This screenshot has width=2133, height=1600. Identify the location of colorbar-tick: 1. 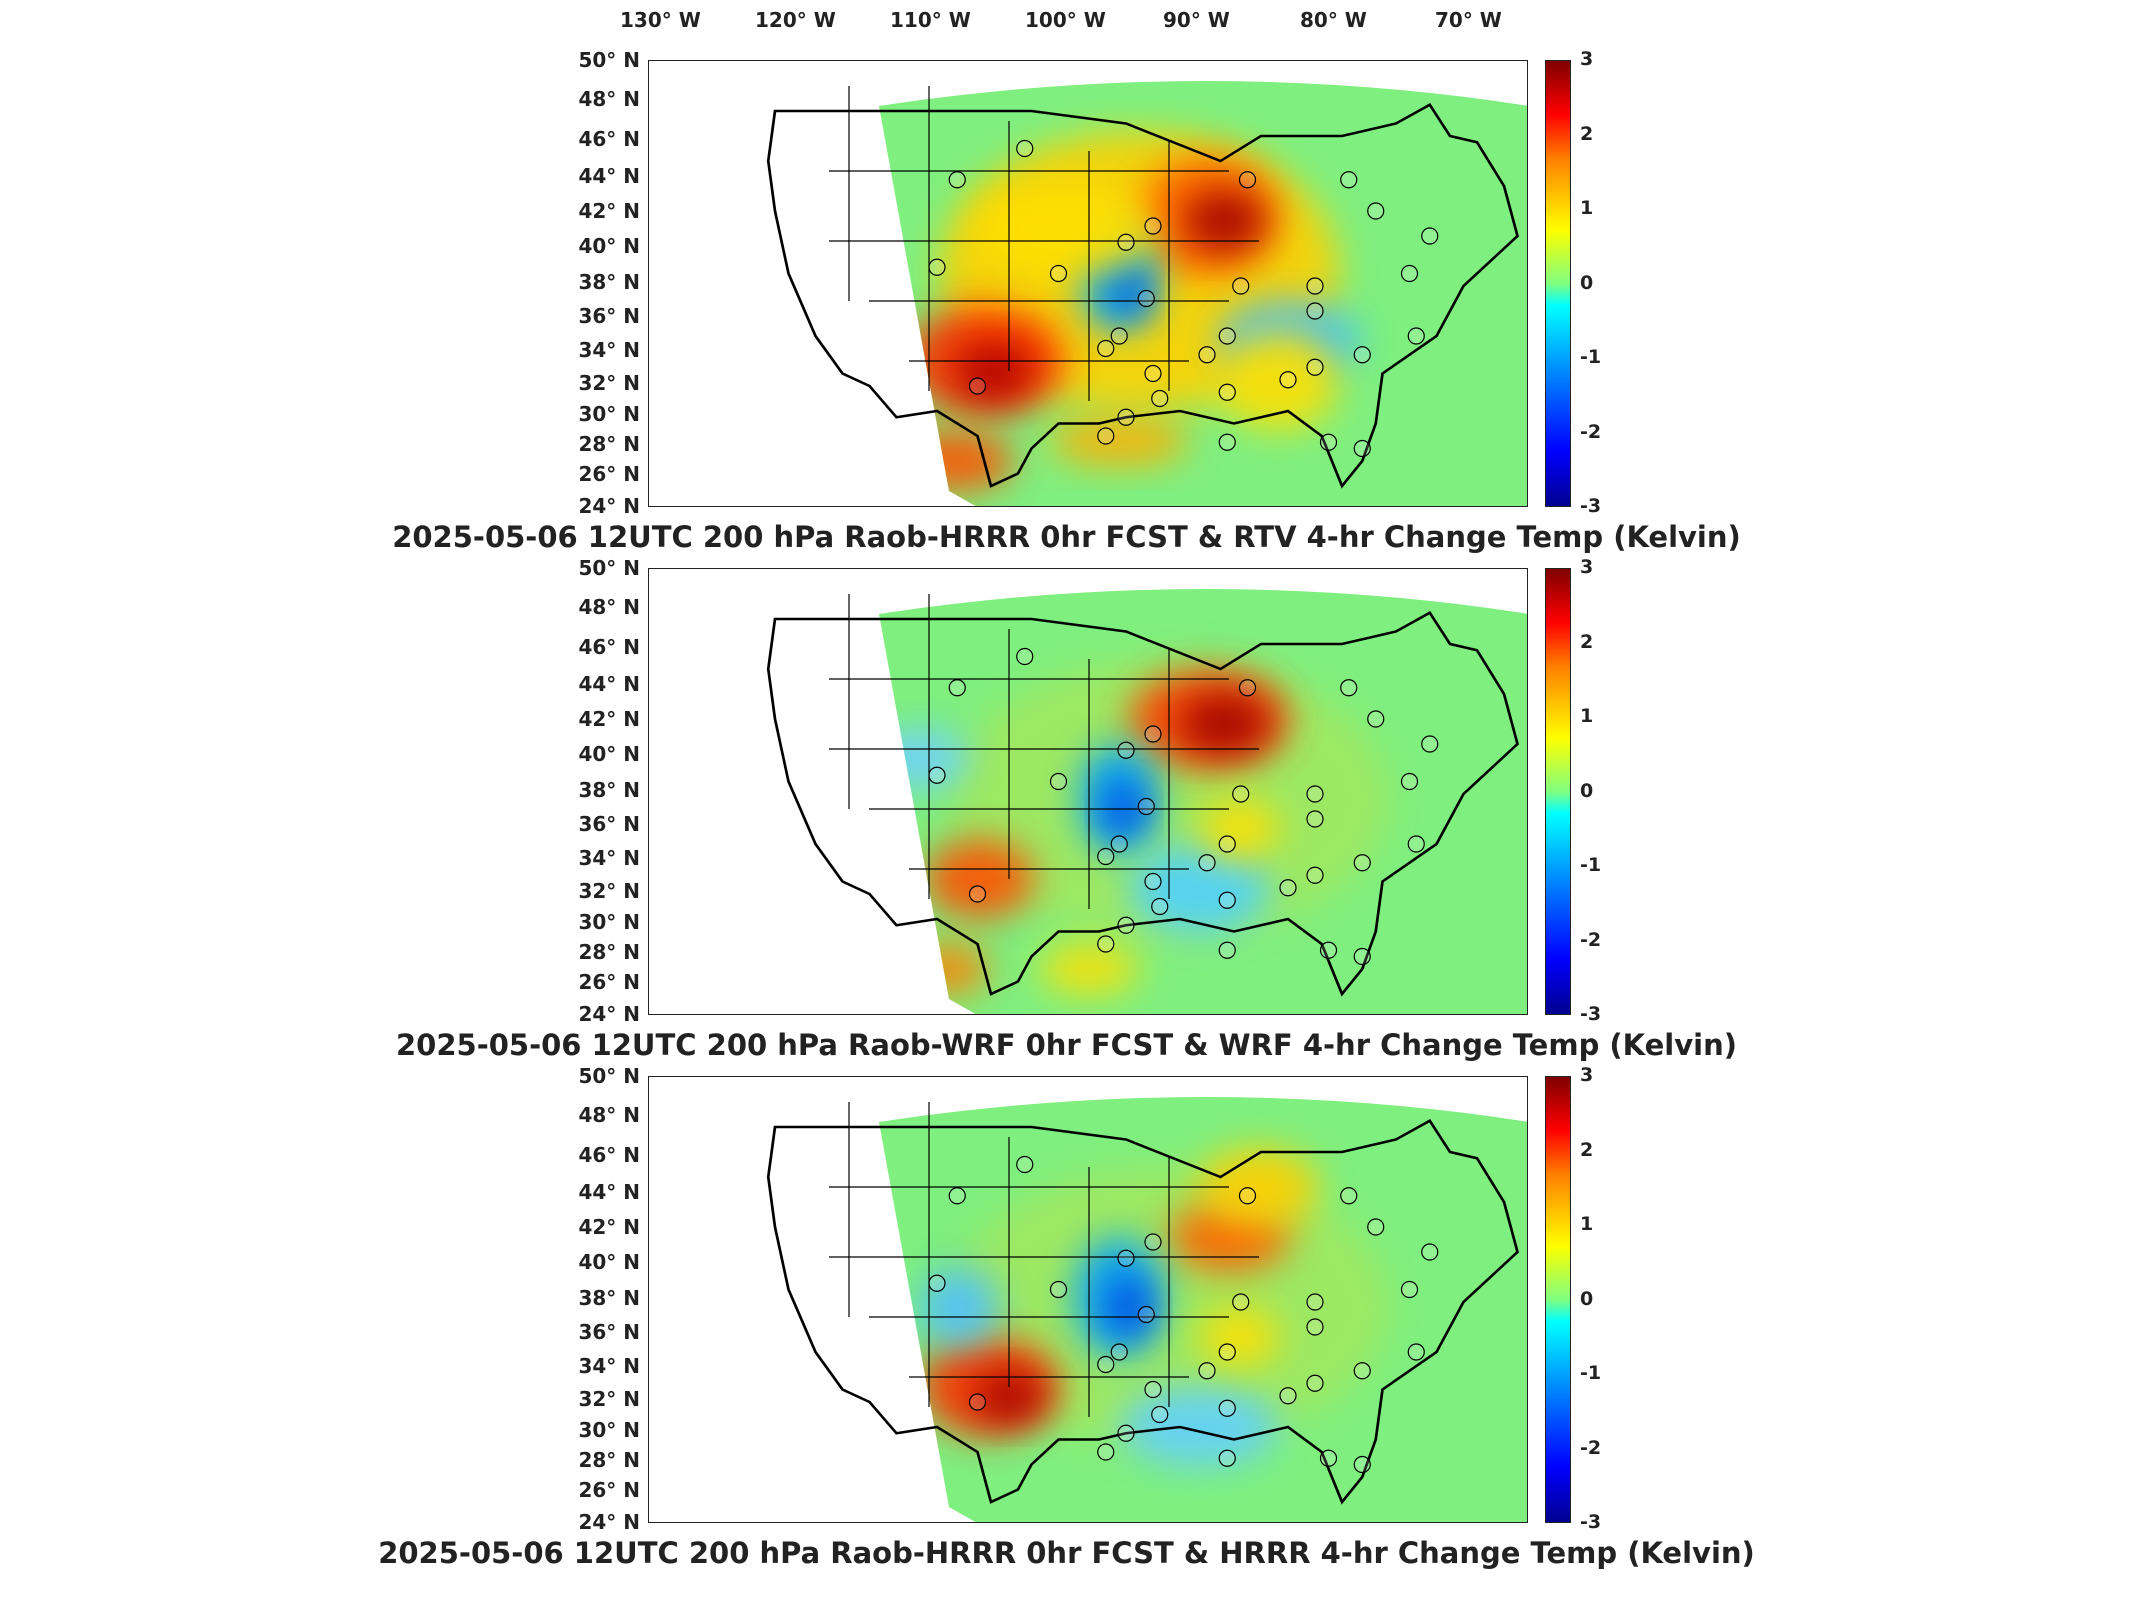
(1587, 208).